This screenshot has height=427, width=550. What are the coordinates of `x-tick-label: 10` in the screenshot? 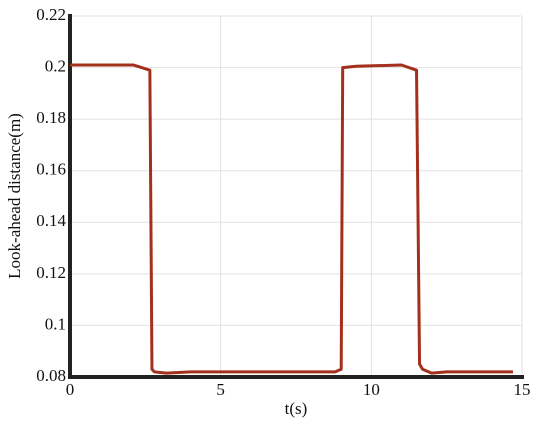 It's located at (371, 389).